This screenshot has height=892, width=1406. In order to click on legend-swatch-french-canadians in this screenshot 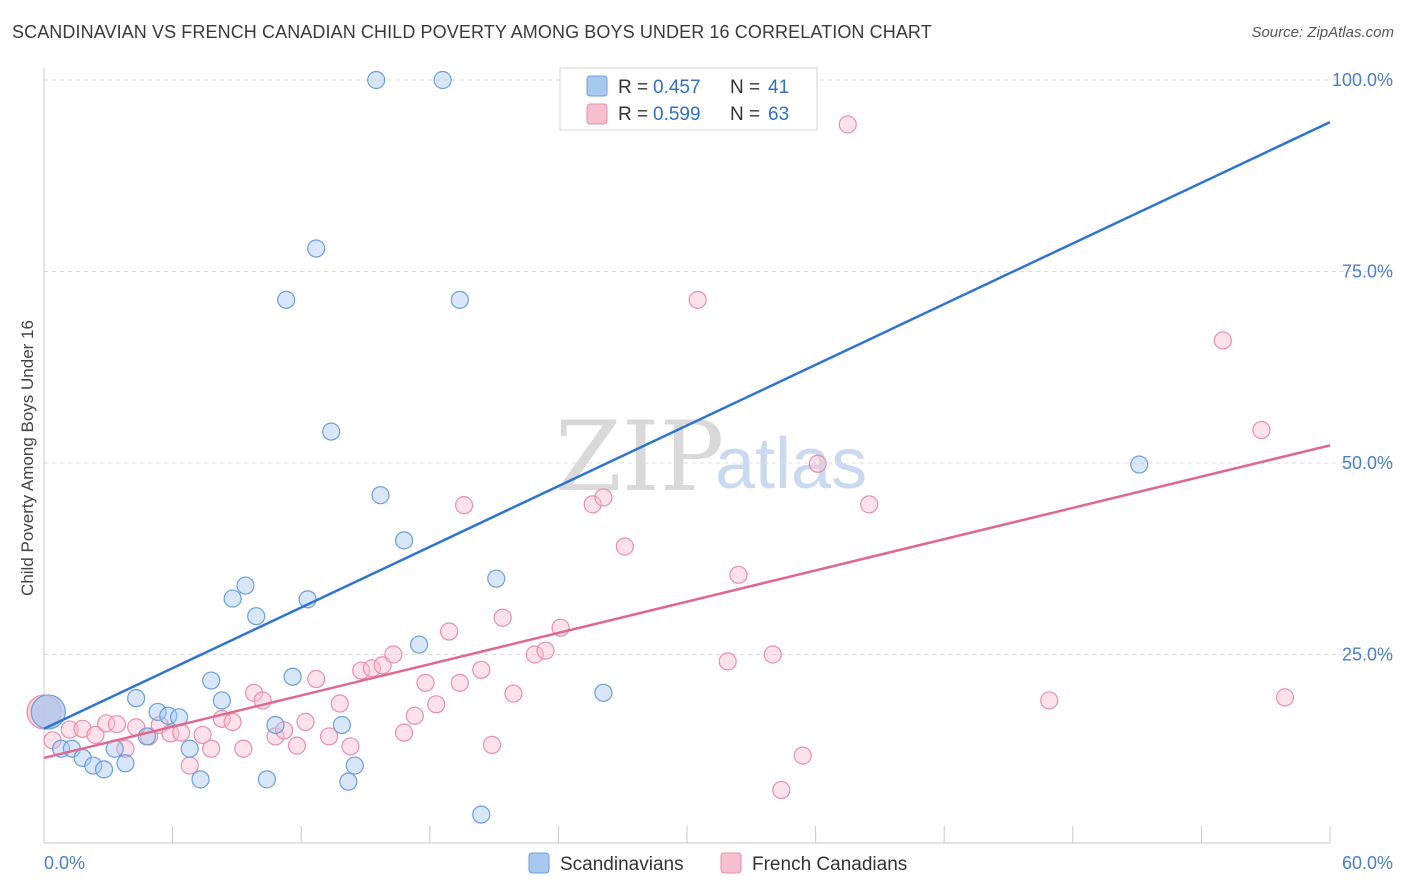, I will do `click(597, 114)`.